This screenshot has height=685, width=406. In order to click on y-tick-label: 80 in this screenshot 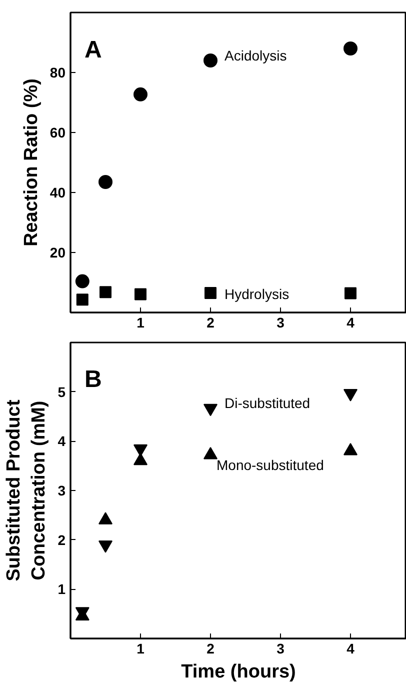, I will do `click(58, 72)`.